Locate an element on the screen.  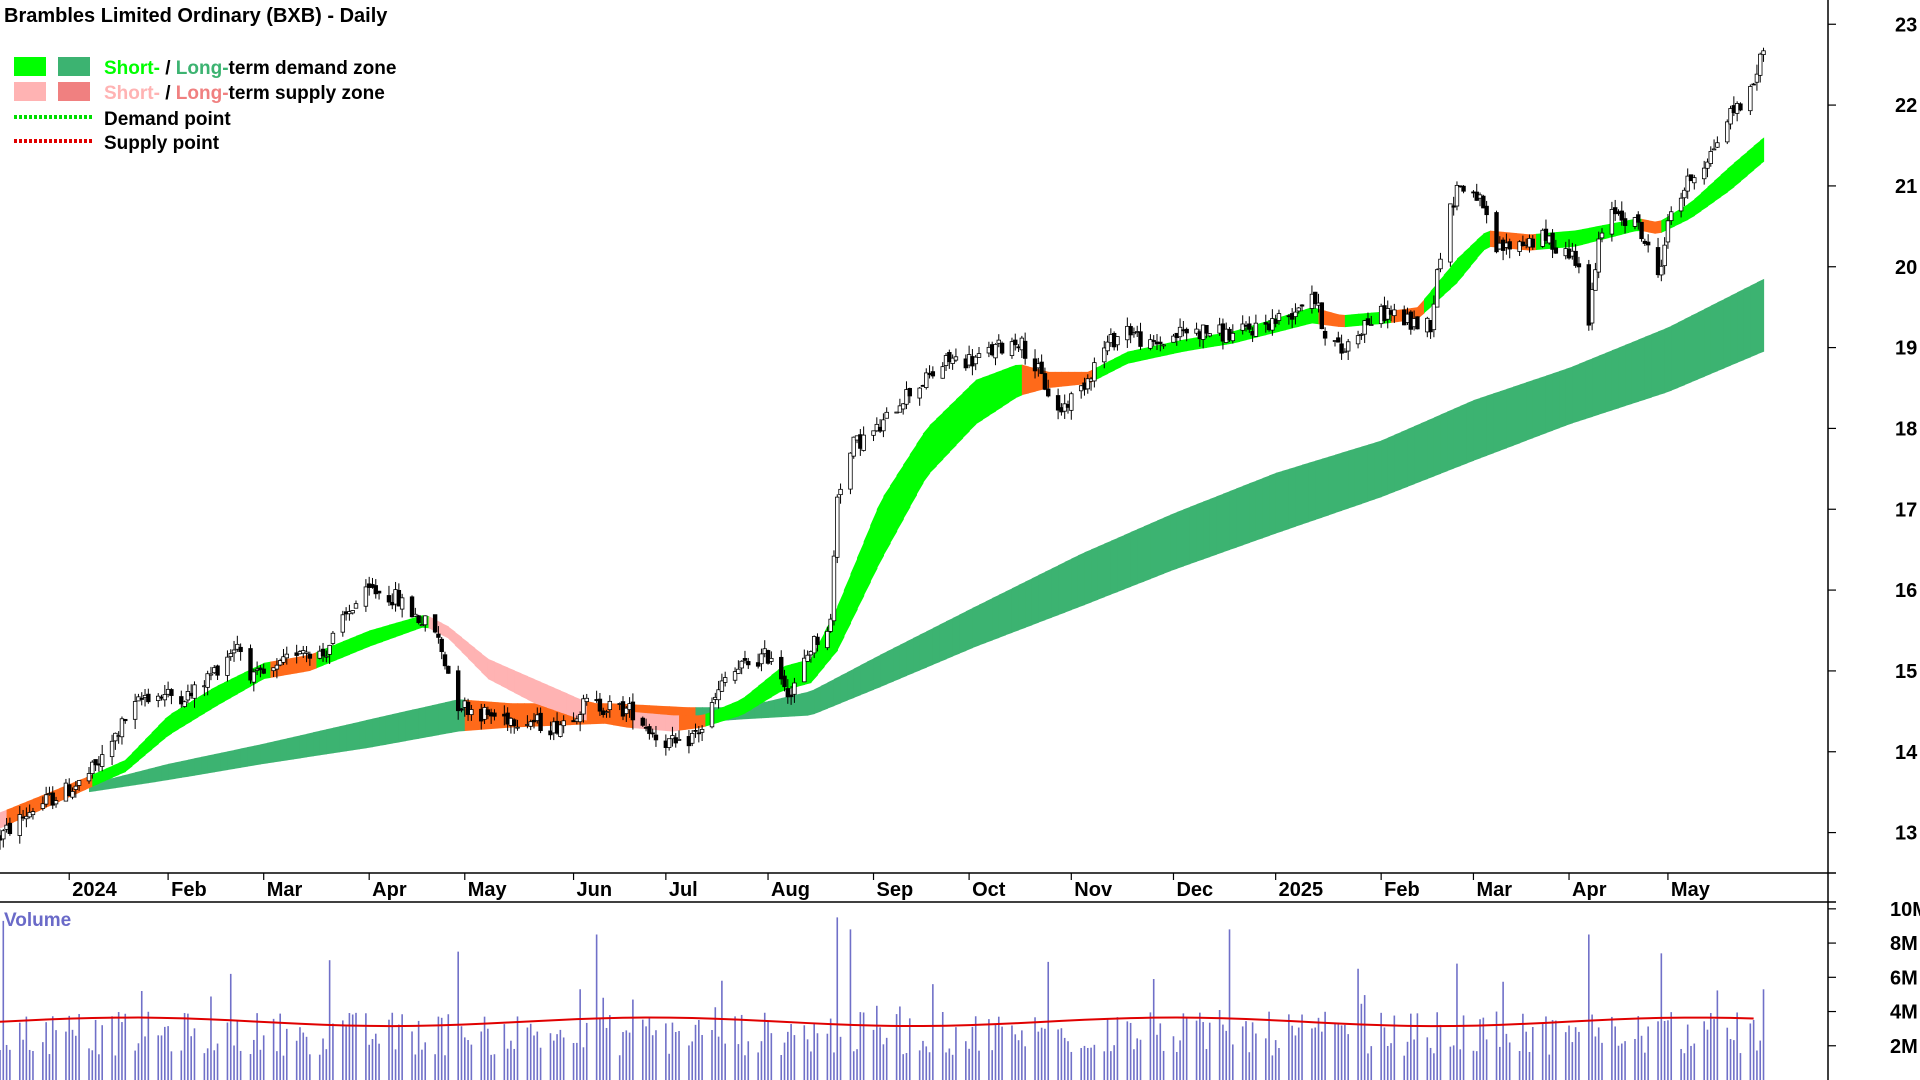
price-tick-label: 23 is located at coordinates (1906, 25).